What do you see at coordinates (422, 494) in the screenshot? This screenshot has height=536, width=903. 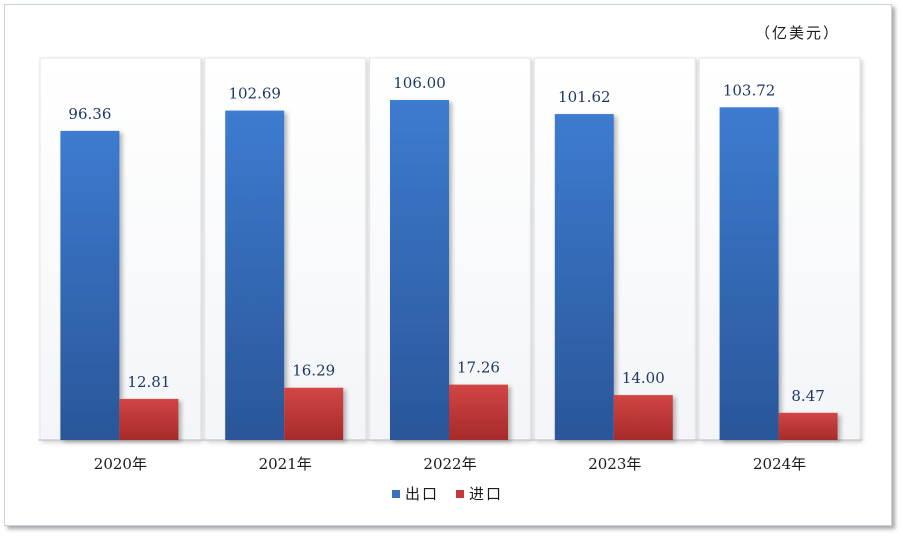 I see `legend-label-export: 出口` at bounding box center [422, 494].